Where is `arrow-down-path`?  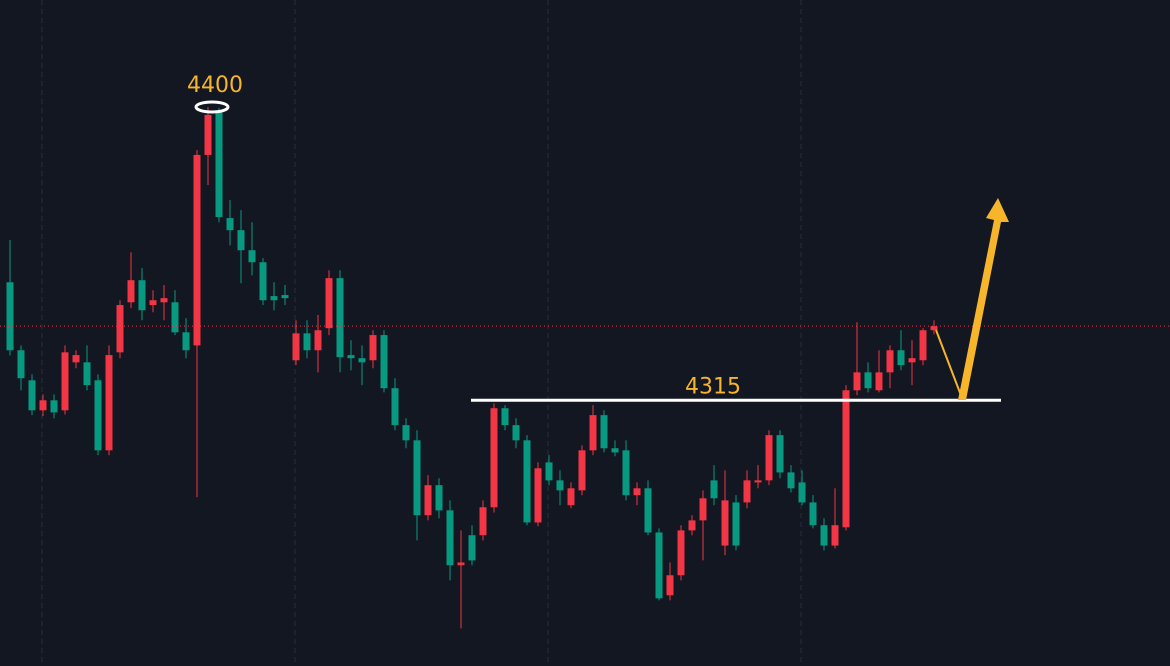 arrow-down-path is located at coordinates (949, 364).